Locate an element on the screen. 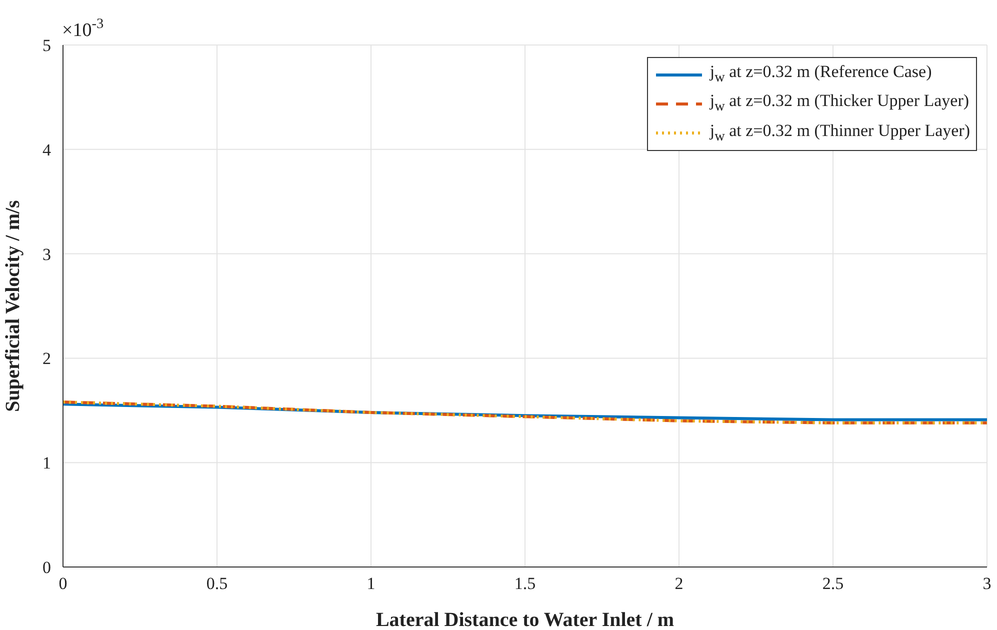 The width and height of the screenshot is (997, 630). x-tick-label: 3 is located at coordinates (987, 584).